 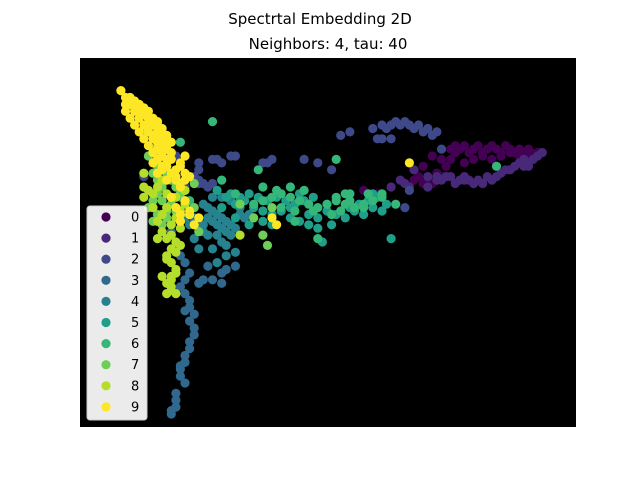 What do you see at coordinates (135, 302) in the screenshot?
I see `legend-label-4: 4` at bounding box center [135, 302].